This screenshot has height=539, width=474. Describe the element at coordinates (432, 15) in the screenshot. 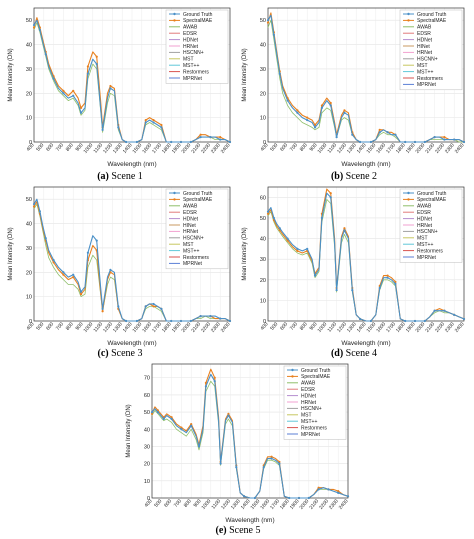

I see `legend-label: Ground Truth` at that location.